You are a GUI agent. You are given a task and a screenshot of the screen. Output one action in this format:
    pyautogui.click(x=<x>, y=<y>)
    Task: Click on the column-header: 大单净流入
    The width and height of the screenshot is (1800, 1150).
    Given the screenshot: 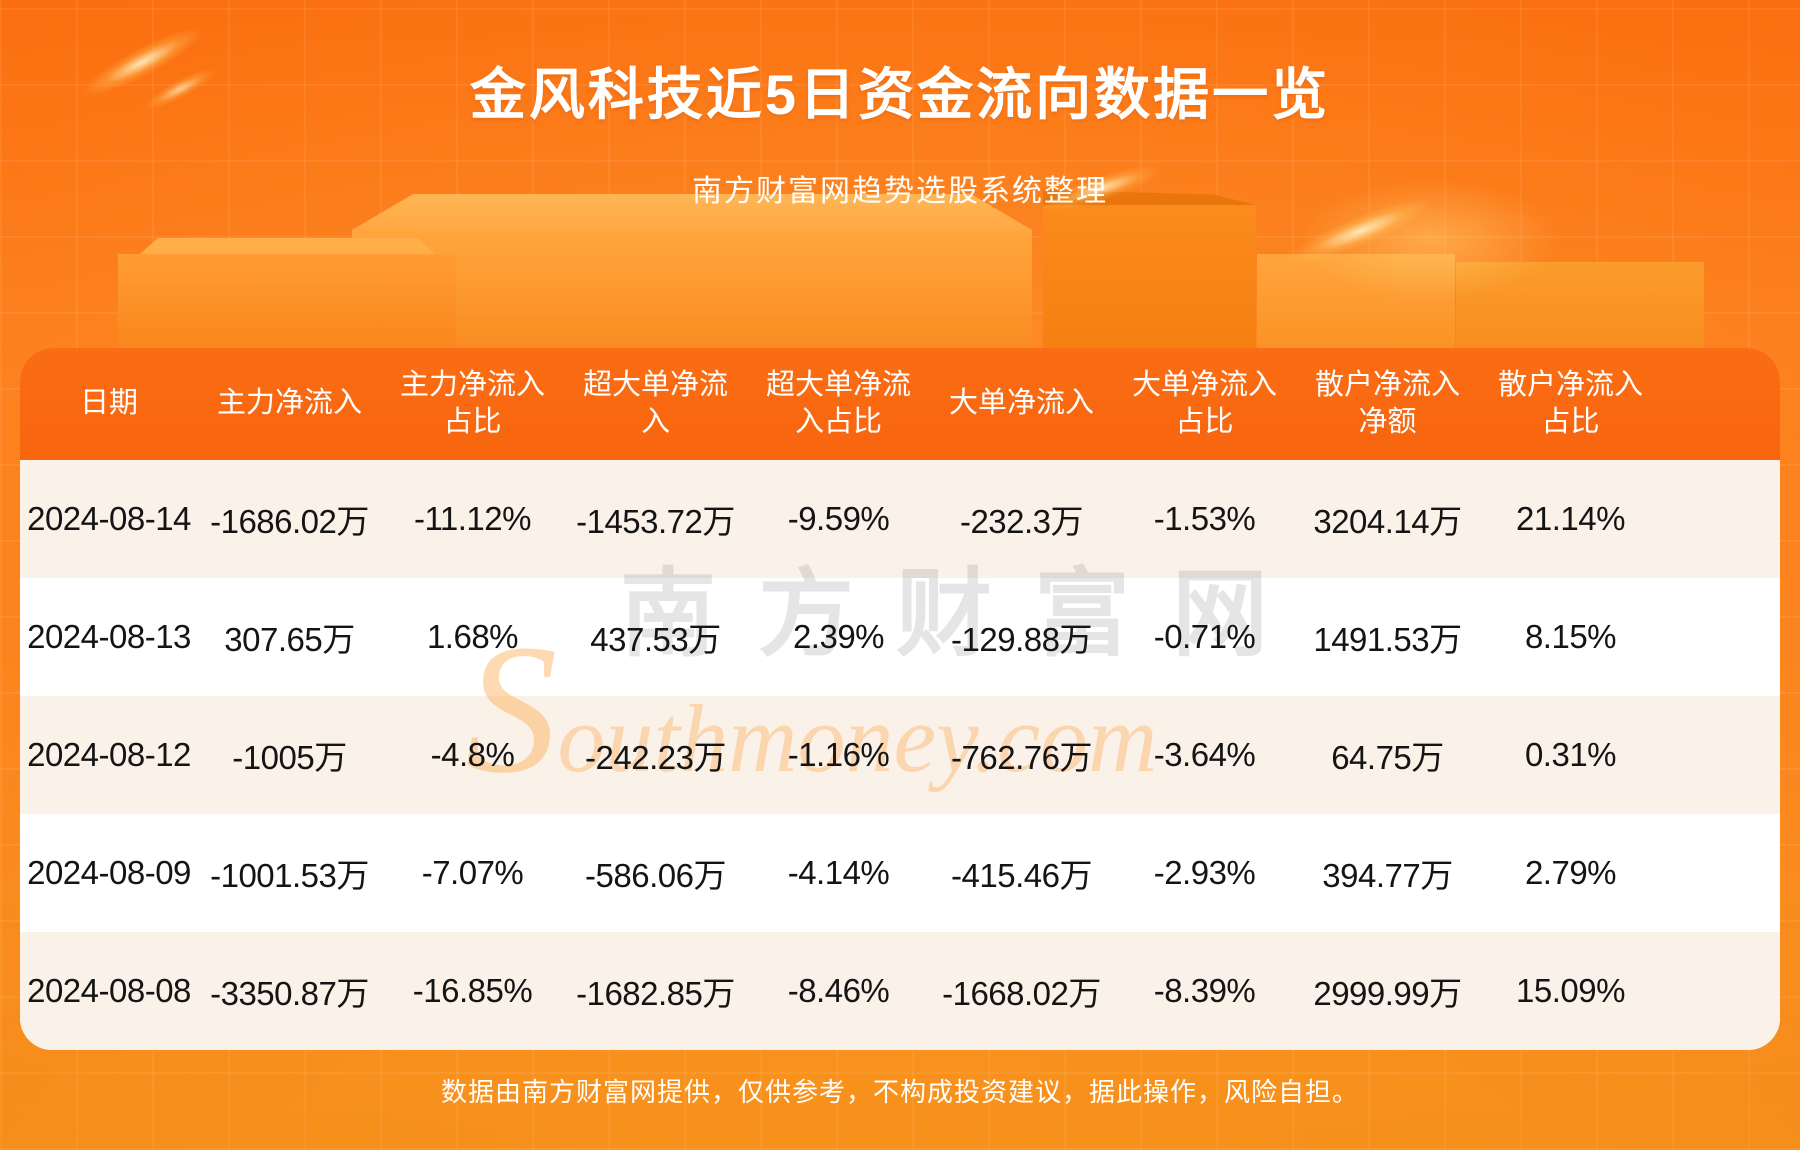 What is the action you would take?
    pyautogui.click(x=1021, y=403)
    